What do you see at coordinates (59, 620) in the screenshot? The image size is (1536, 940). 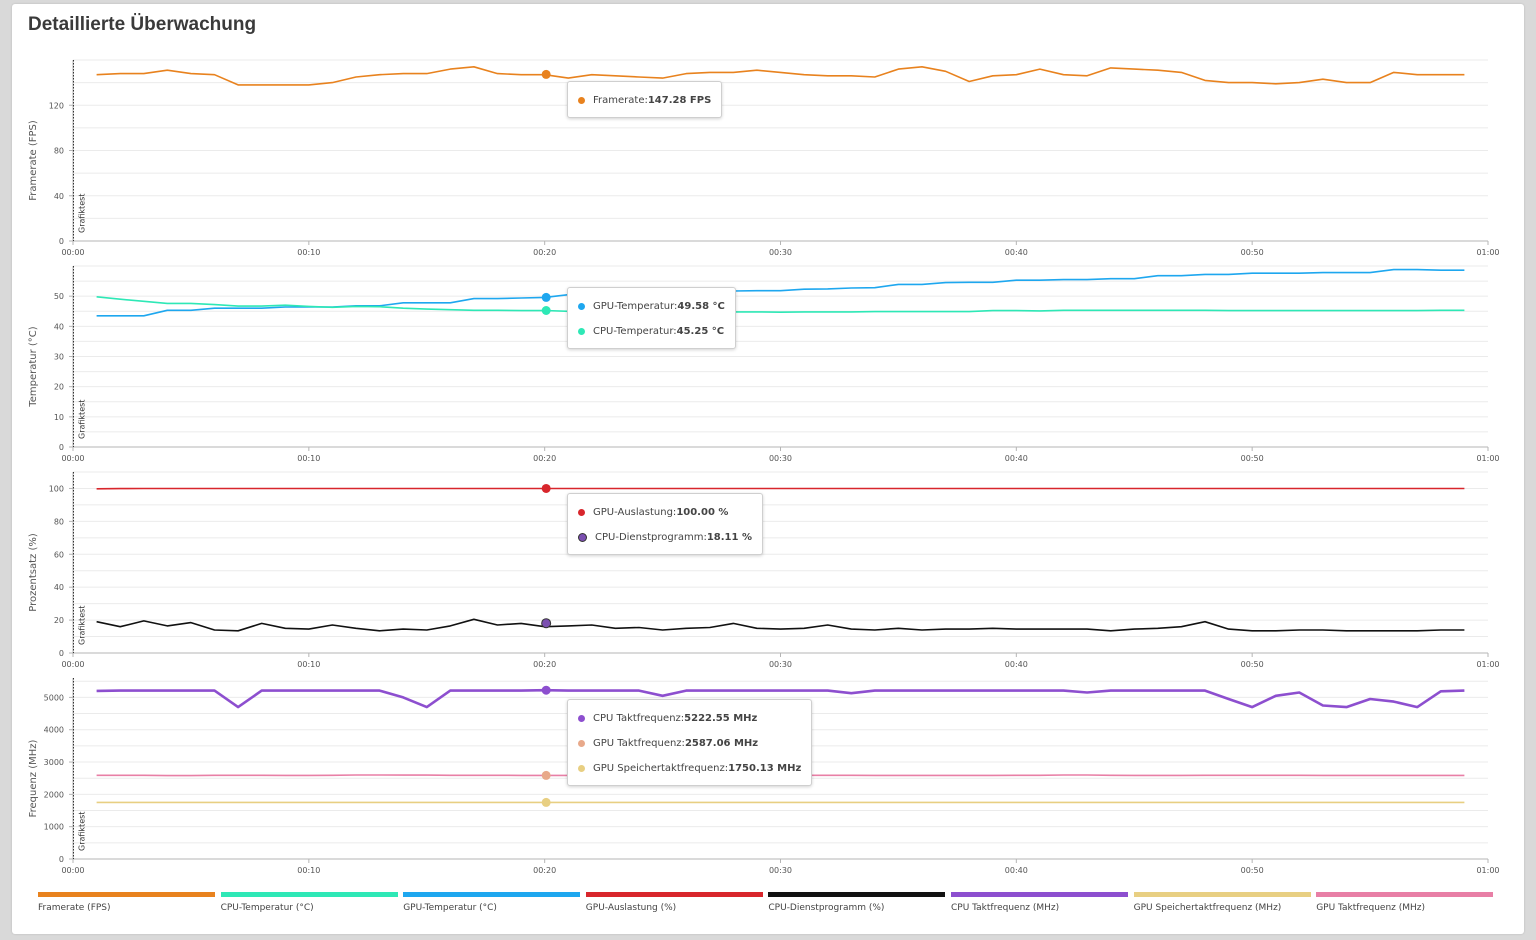 I see `y-tick-label: 20` at bounding box center [59, 620].